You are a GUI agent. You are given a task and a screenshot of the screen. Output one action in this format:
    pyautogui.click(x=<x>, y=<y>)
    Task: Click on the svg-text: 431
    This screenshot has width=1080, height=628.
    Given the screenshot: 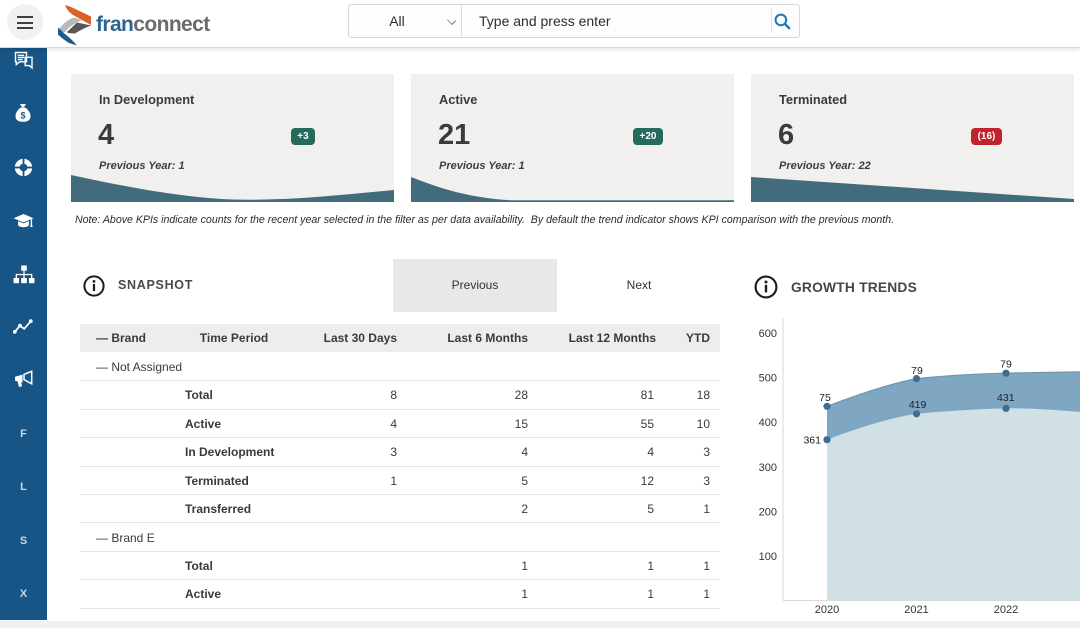 What is the action you would take?
    pyautogui.click(x=1006, y=398)
    